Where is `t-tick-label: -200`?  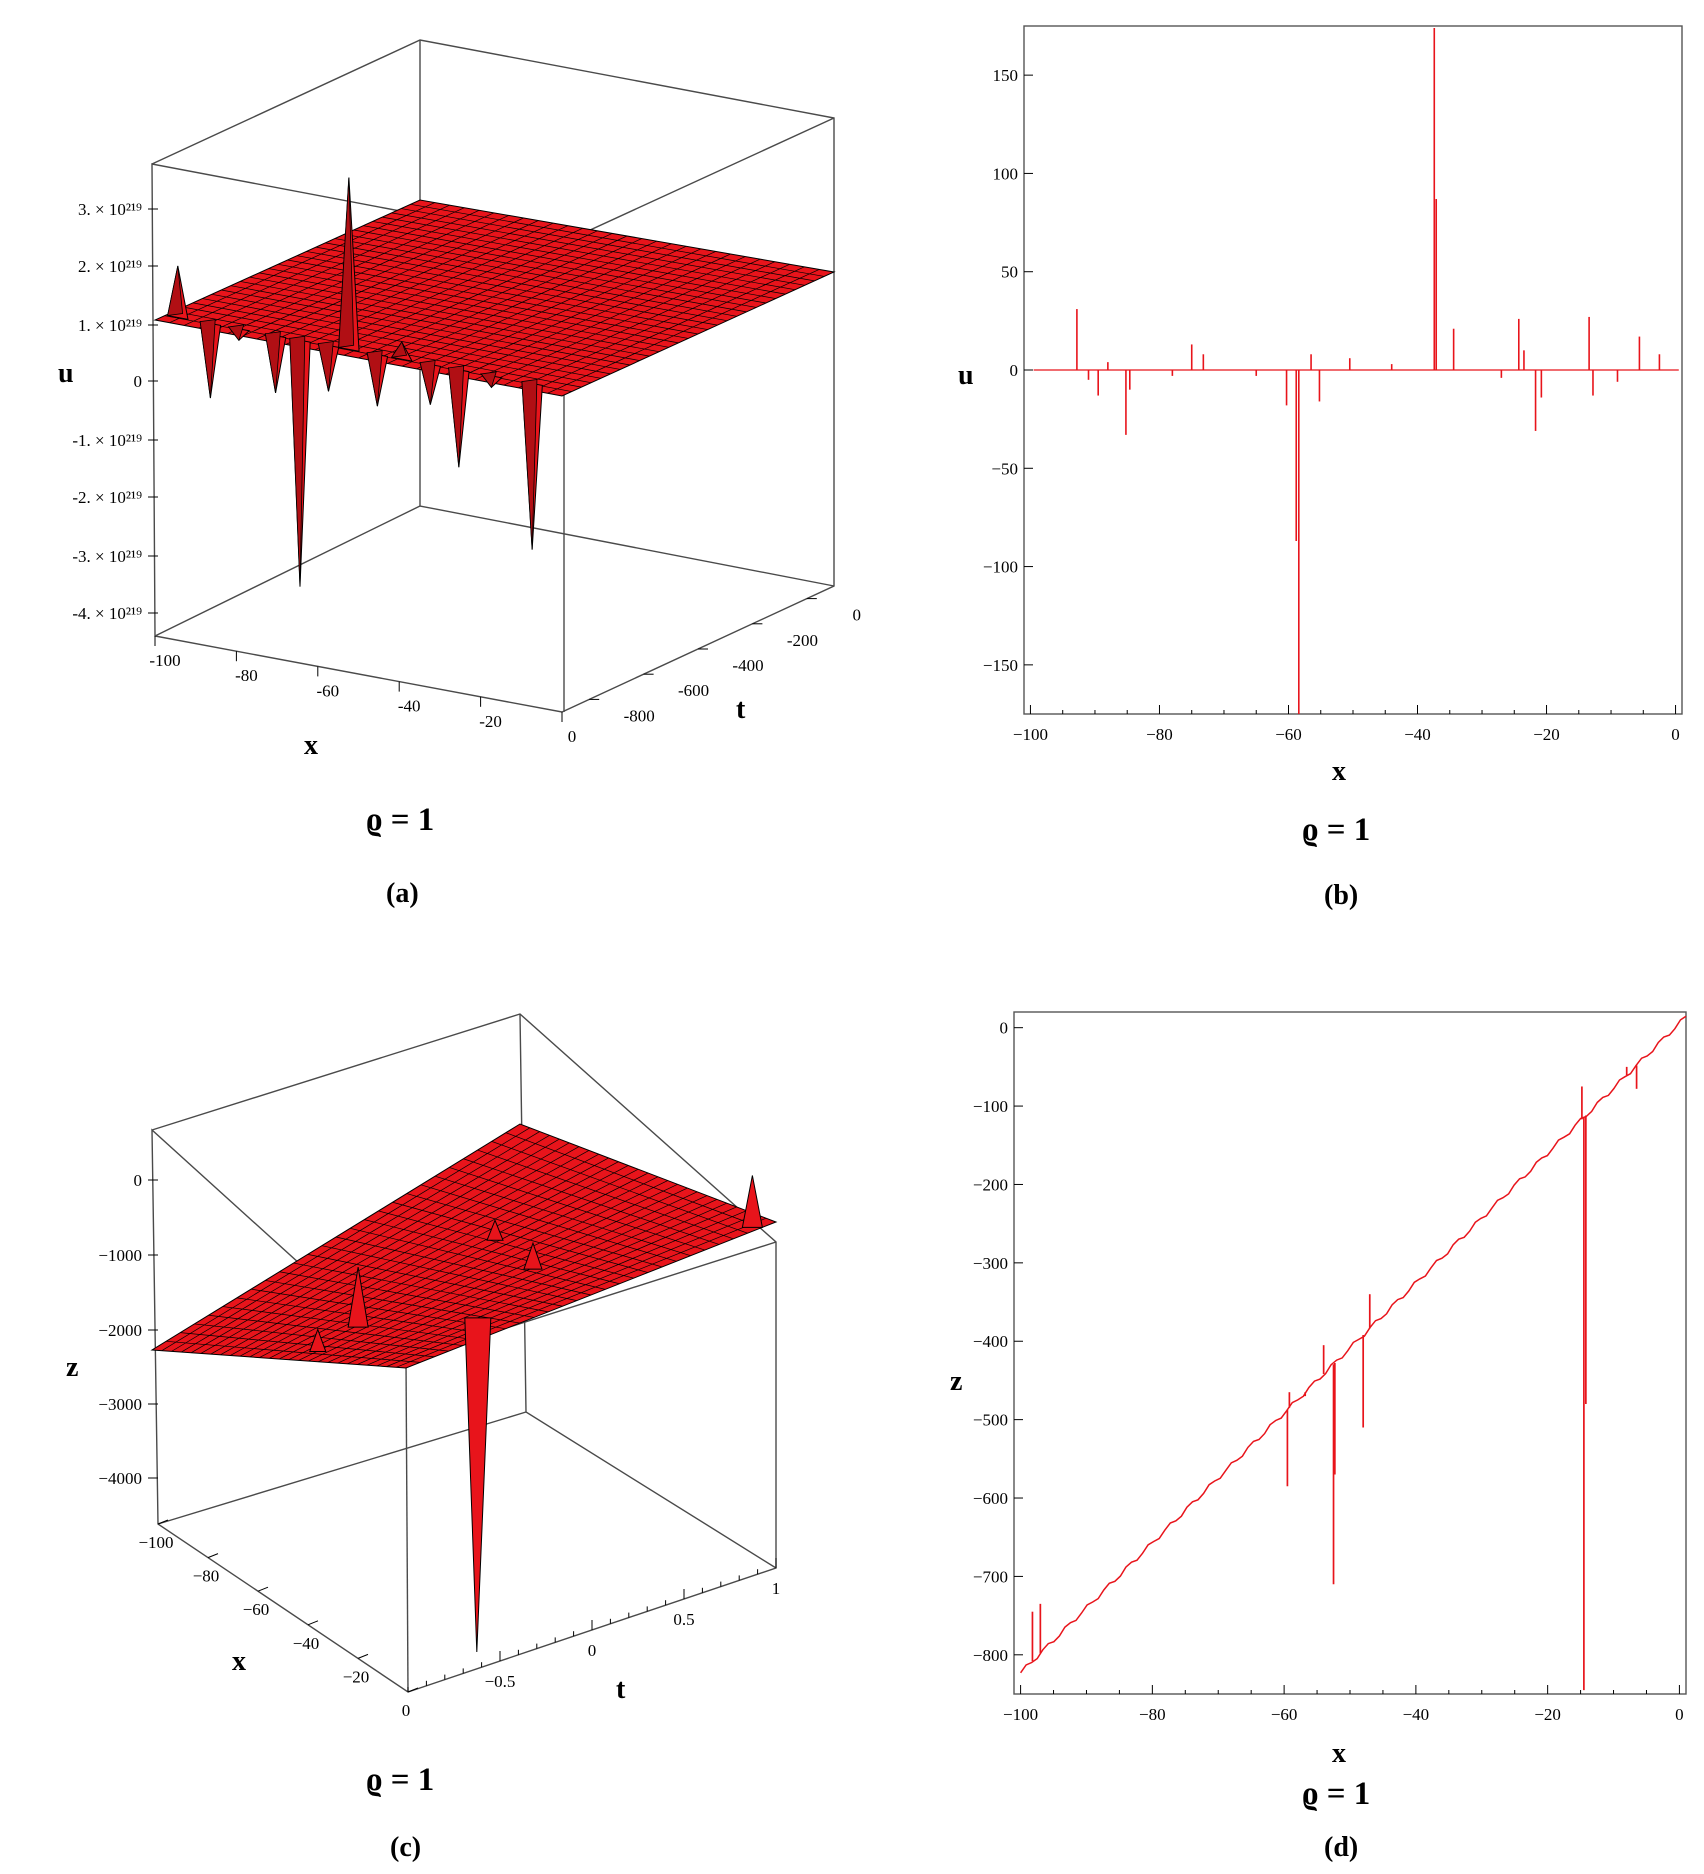
t-tick-label: -200 is located at coordinates (802, 640).